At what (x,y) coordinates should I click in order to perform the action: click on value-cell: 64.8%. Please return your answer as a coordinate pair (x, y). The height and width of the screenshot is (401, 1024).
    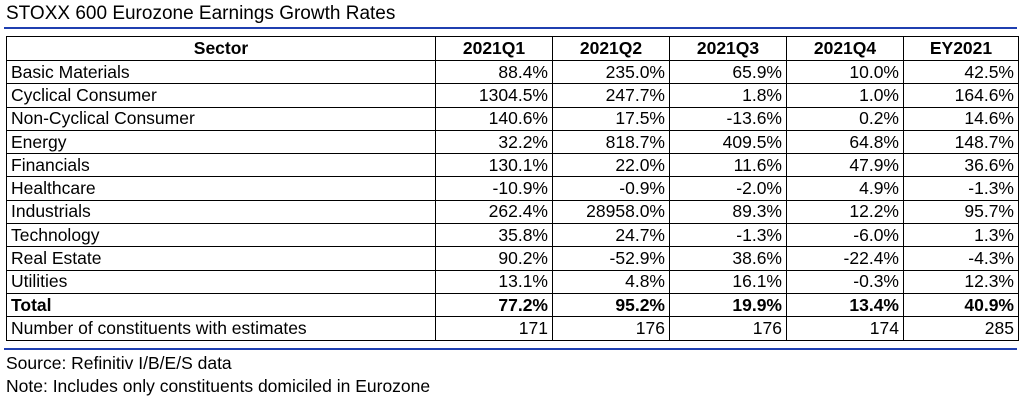
    Looking at the image, I should click on (845, 142).